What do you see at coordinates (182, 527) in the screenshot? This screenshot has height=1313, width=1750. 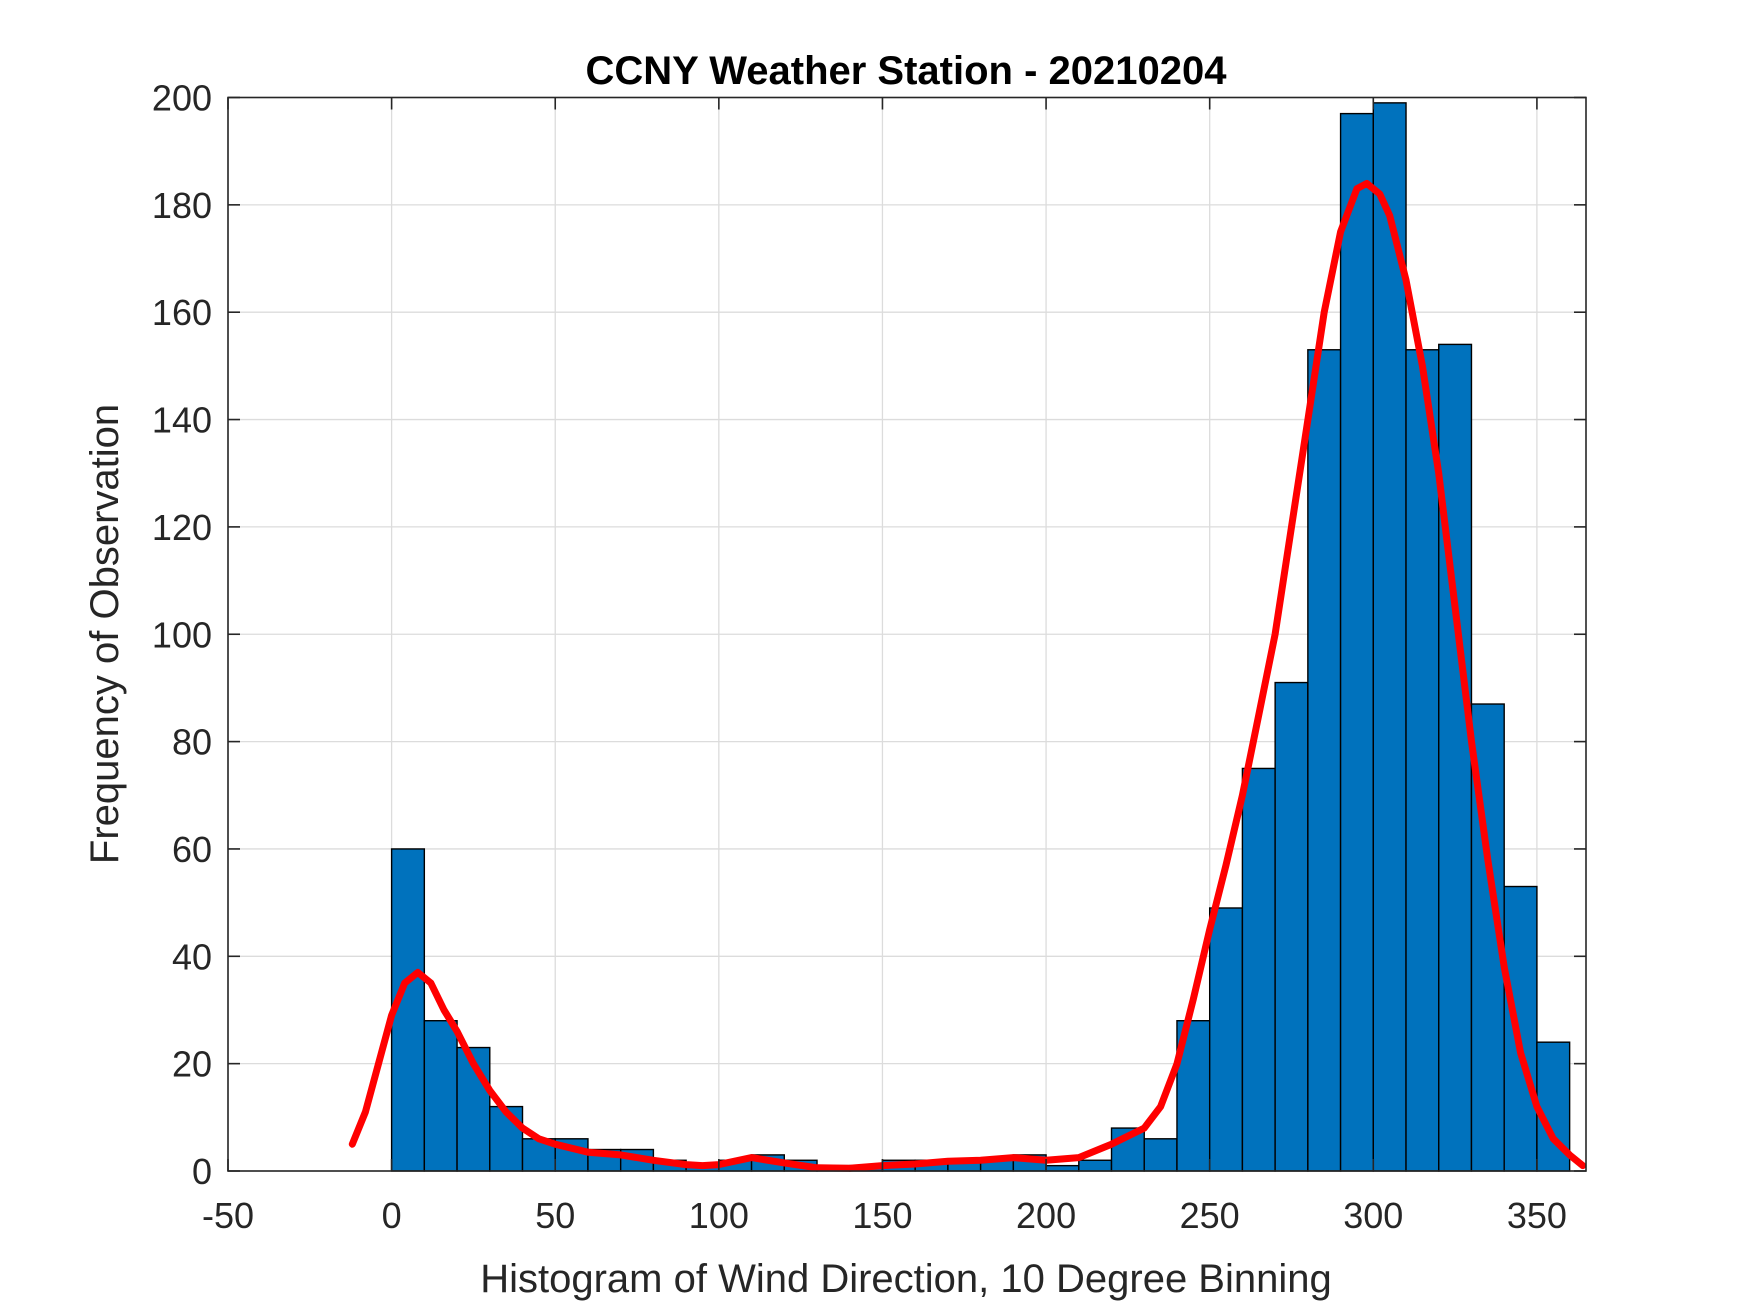 I see `y-tick-label: 120` at bounding box center [182, 527].